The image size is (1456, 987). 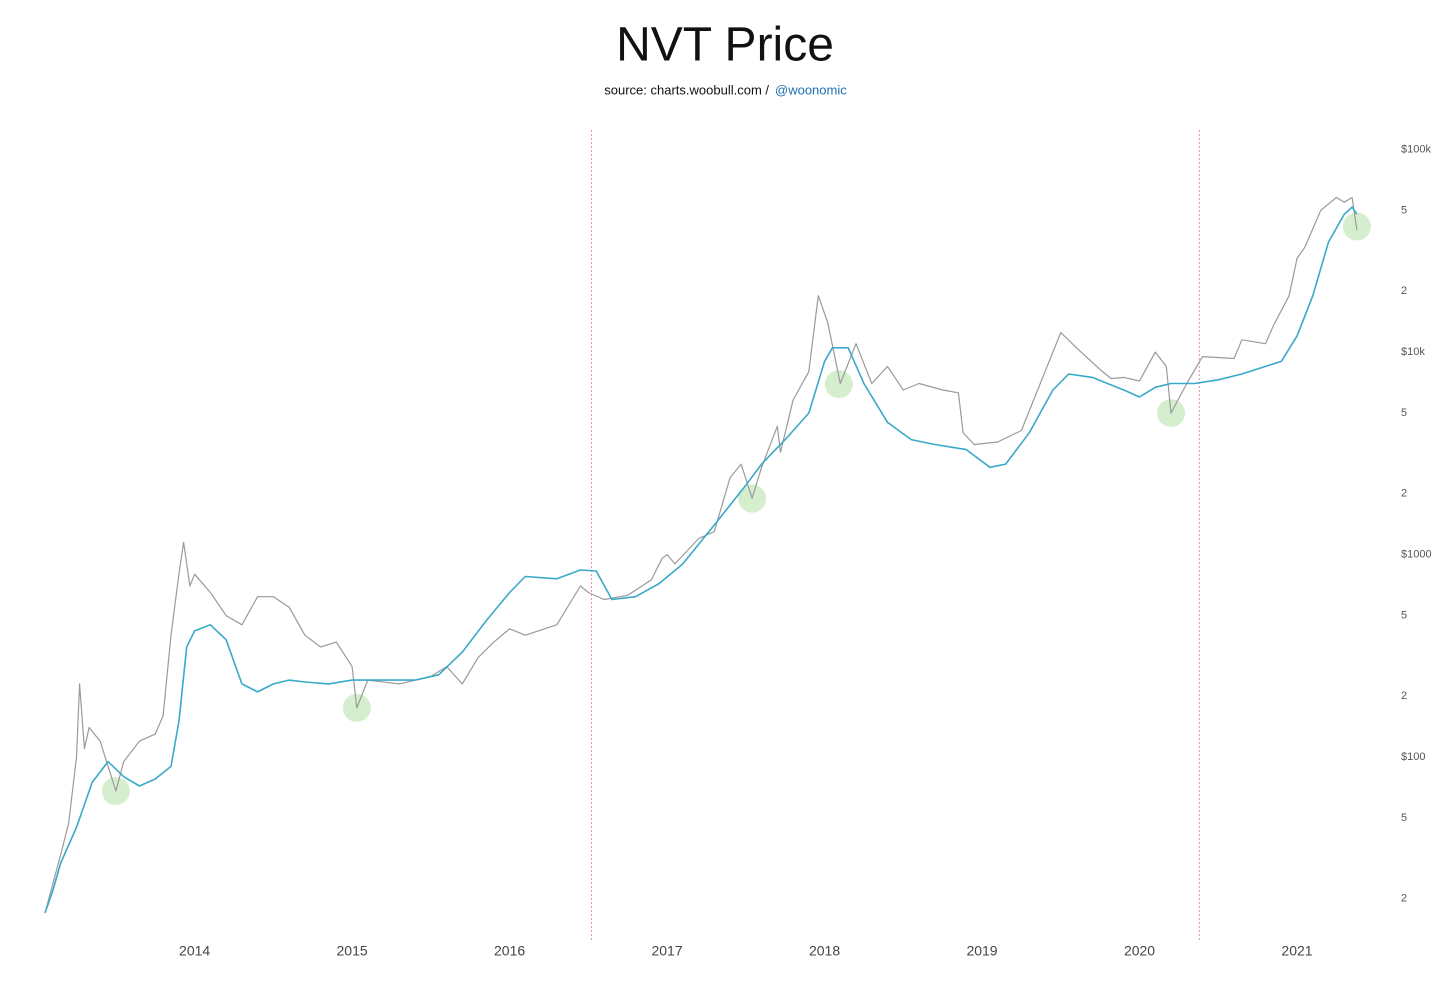 What do you see at coordinates (1413, 757) in the screenshot?
I see `y-tick-label: $100` at bounding box center [1413, 757].